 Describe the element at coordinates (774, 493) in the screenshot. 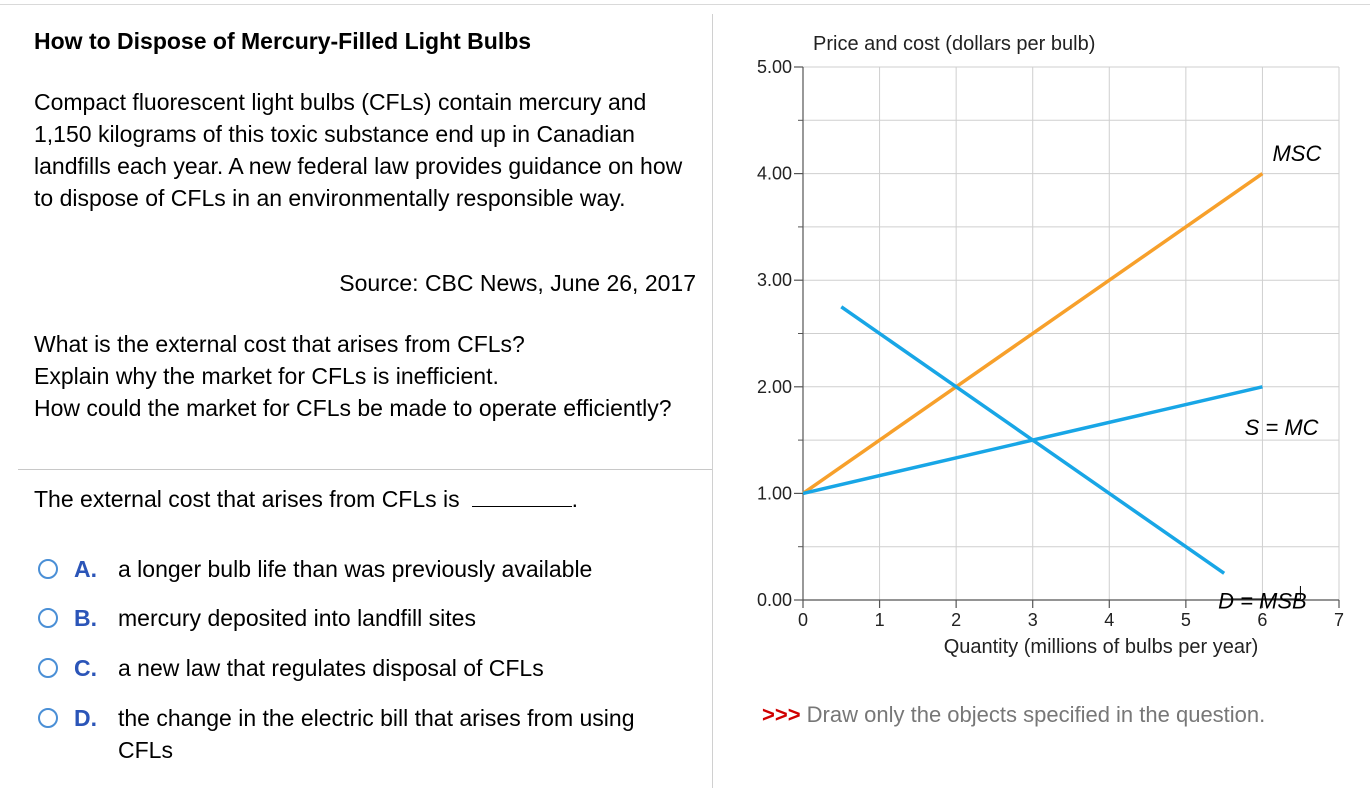

I see `y-tick-label: 1.00` at that location.